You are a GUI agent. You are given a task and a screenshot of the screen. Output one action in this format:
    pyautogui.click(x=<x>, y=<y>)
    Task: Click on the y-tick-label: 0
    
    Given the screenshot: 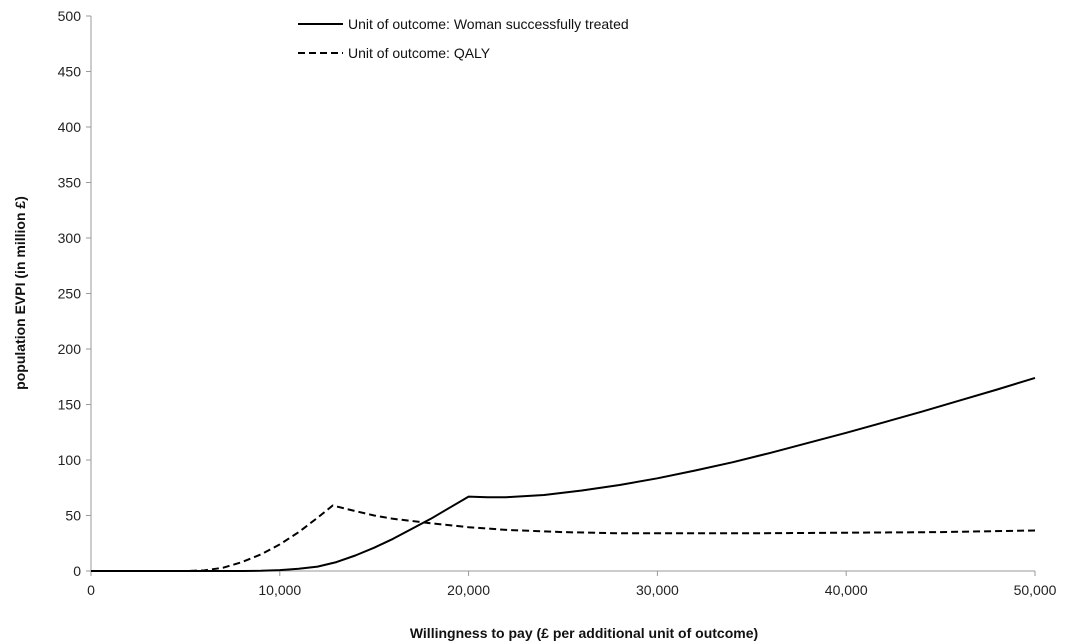 What is the action you would take?
    pyautogui.click(x=77, y=571)
    